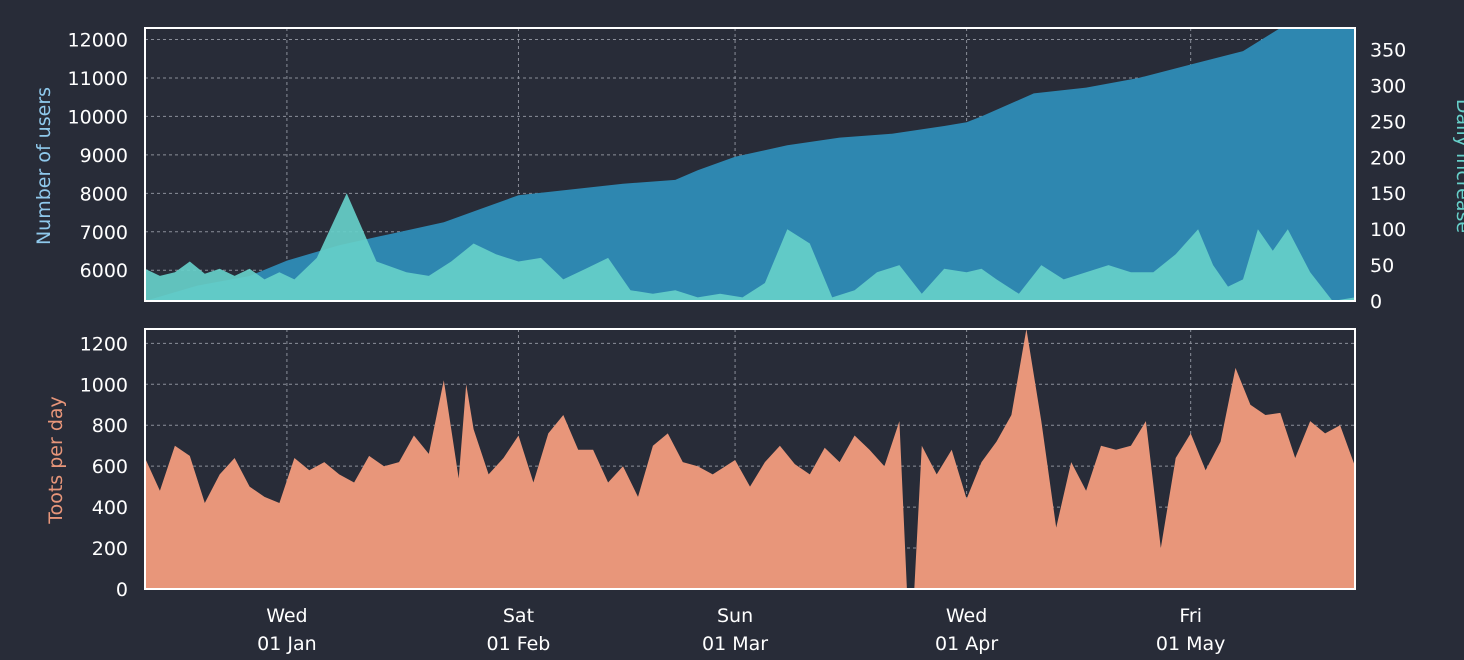 The height and width of the screenshot is (660, 1464). I want to click on users-tick-label: 10000, so click(98, 117).